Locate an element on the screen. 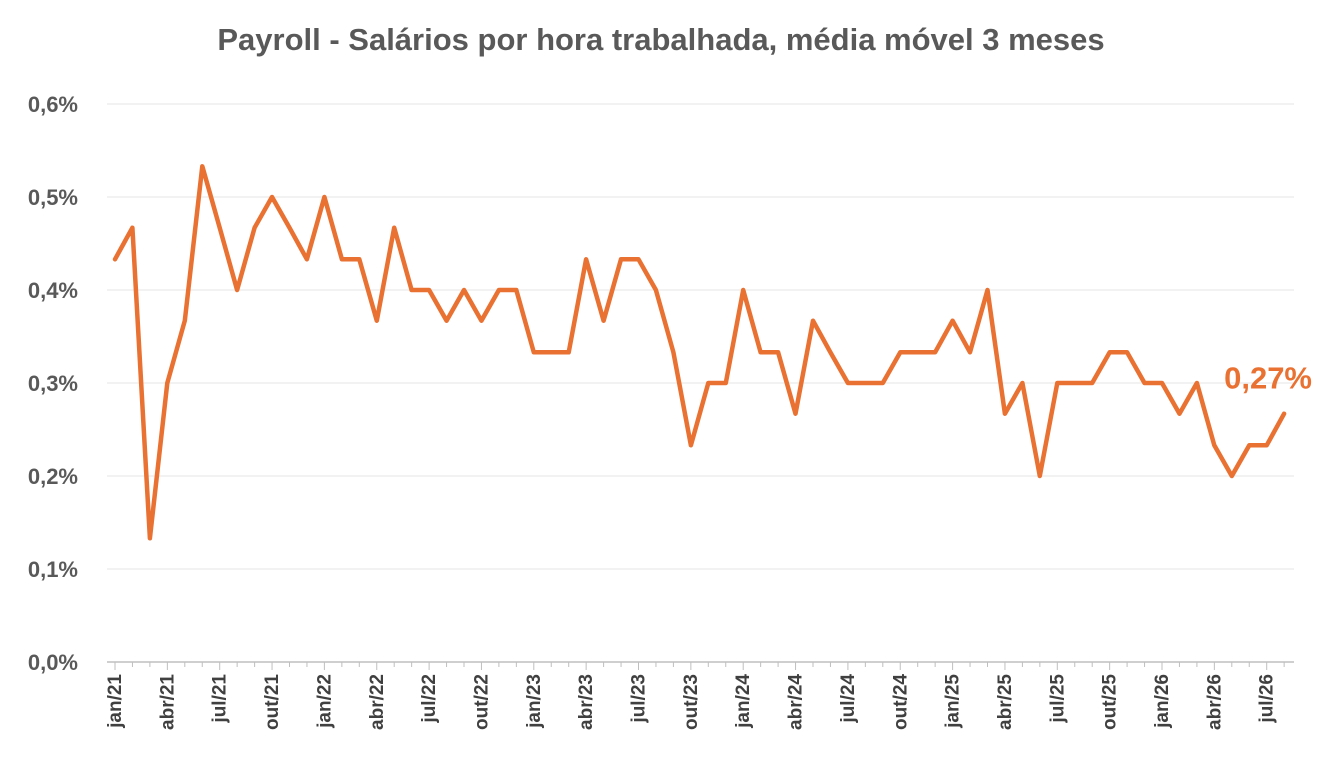 Image resolution: width=1322 pixels, height=768 pixels. y-tick-label: 0,3% is located at coordinates (53, 383).